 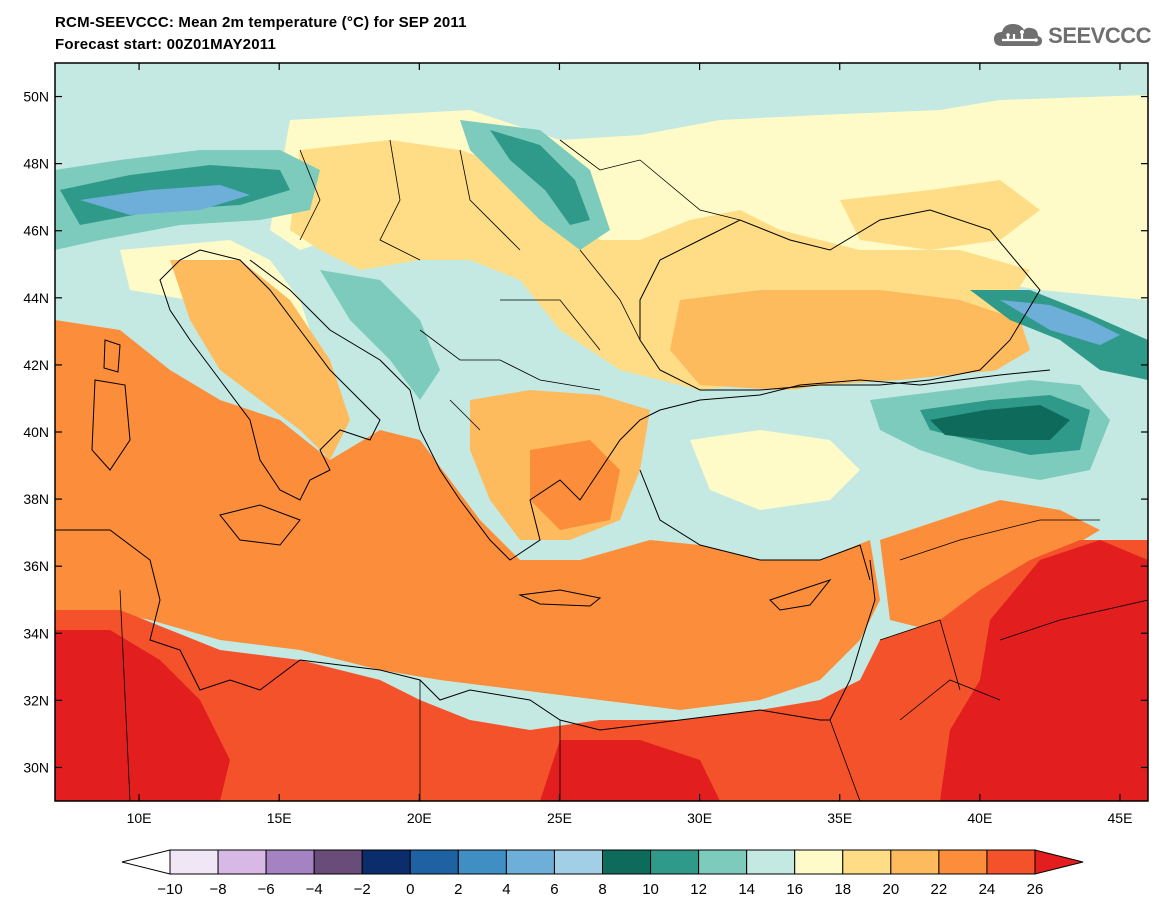 What do you see at coordinates (36, 164) in the screenshot?
I see `lat-tick-label: 48N` at bounding box center [36, 164].